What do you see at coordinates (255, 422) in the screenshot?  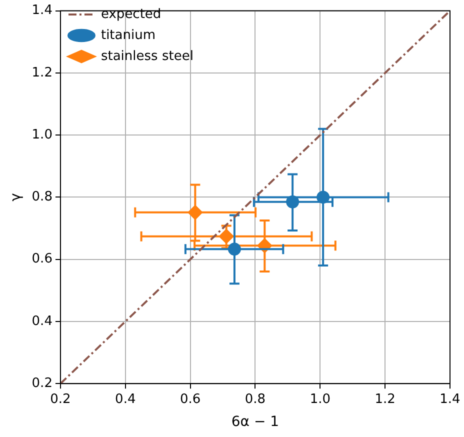 I see `x-axis-title: 6α − 1` at bounding box center [255, 422].